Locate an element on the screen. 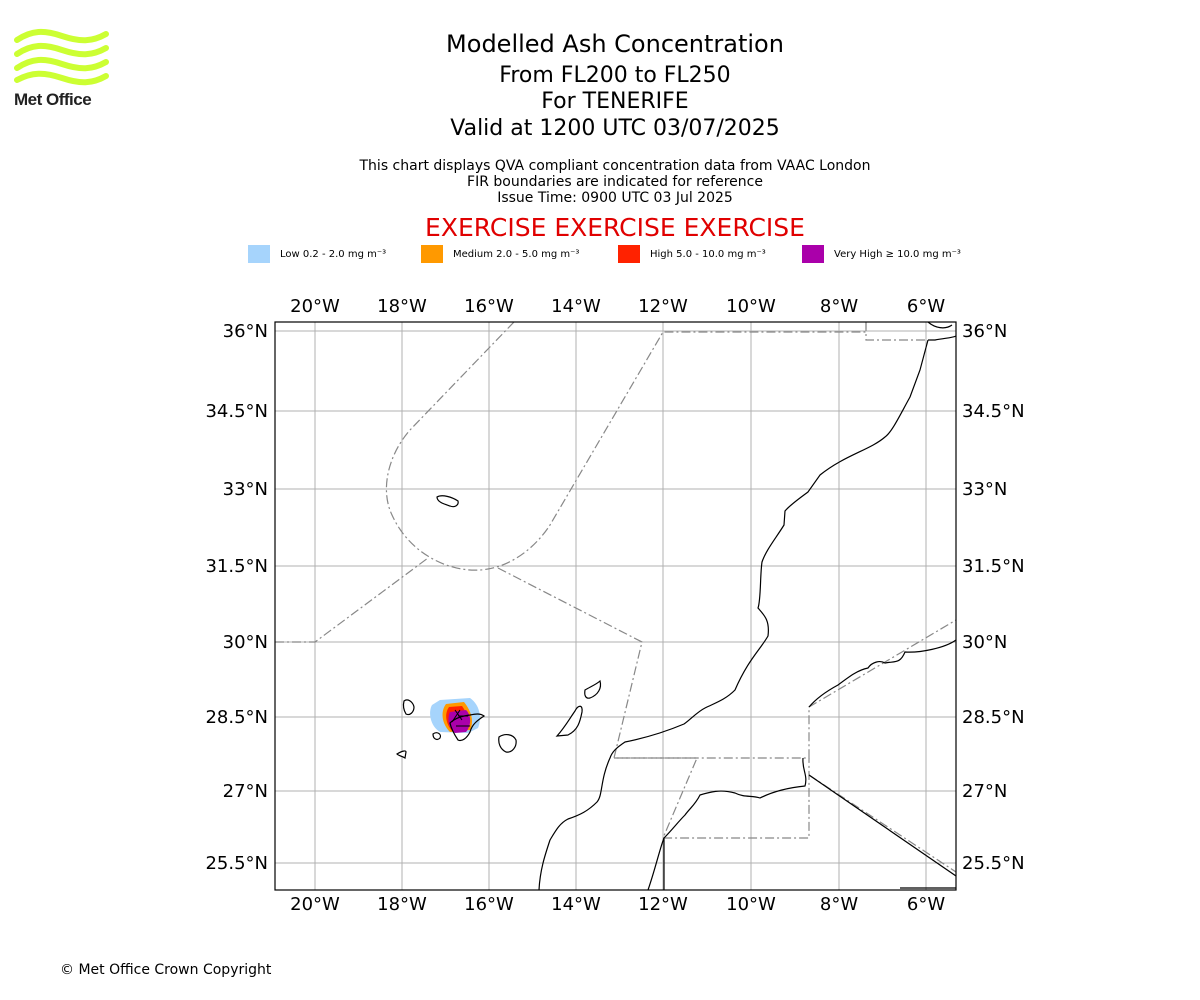  met-office-logo: Met Office is located at coordinates (62, 70).